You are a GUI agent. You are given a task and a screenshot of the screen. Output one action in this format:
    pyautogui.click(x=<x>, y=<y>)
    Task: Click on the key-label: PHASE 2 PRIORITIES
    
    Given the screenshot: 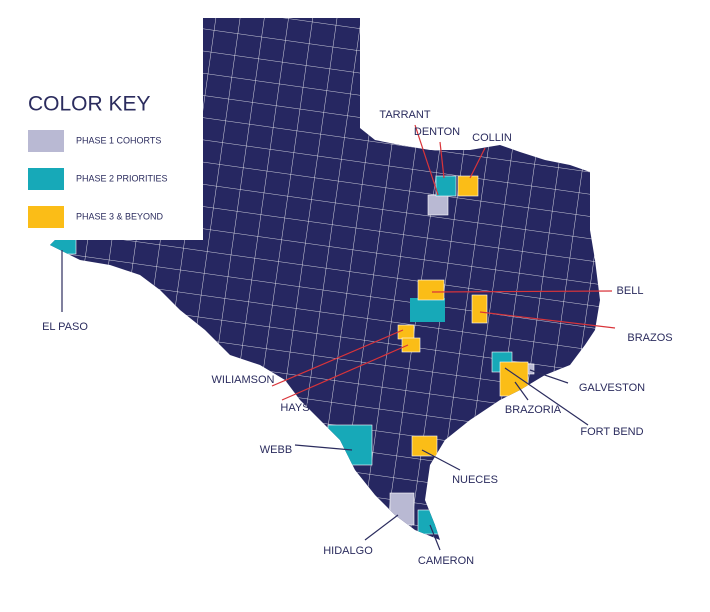 What is the action you would take?
    pyautogui.click(x=122, y=178)
    